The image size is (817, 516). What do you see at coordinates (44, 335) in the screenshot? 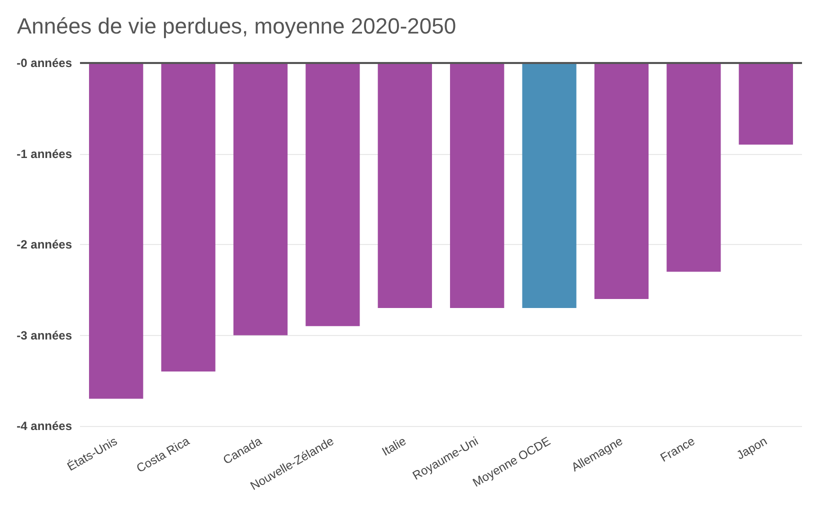
I see `y-tick-label: -3 années` at bounding box center [44, 335].